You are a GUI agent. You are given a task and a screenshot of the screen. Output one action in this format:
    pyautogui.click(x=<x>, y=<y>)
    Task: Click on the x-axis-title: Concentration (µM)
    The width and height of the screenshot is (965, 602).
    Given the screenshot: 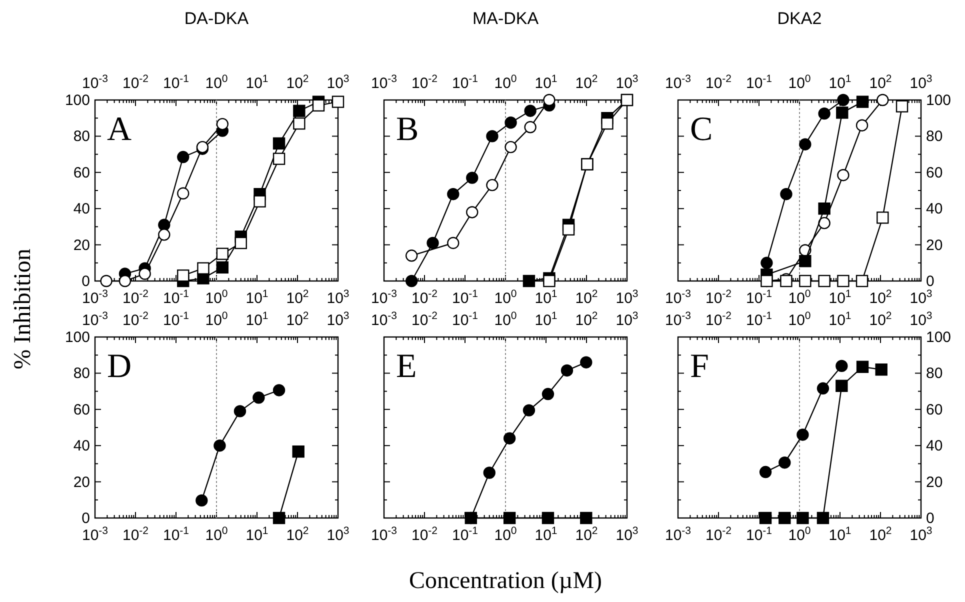 What is the action you would take?
    pyautogui.click(x=505, y=581)
    